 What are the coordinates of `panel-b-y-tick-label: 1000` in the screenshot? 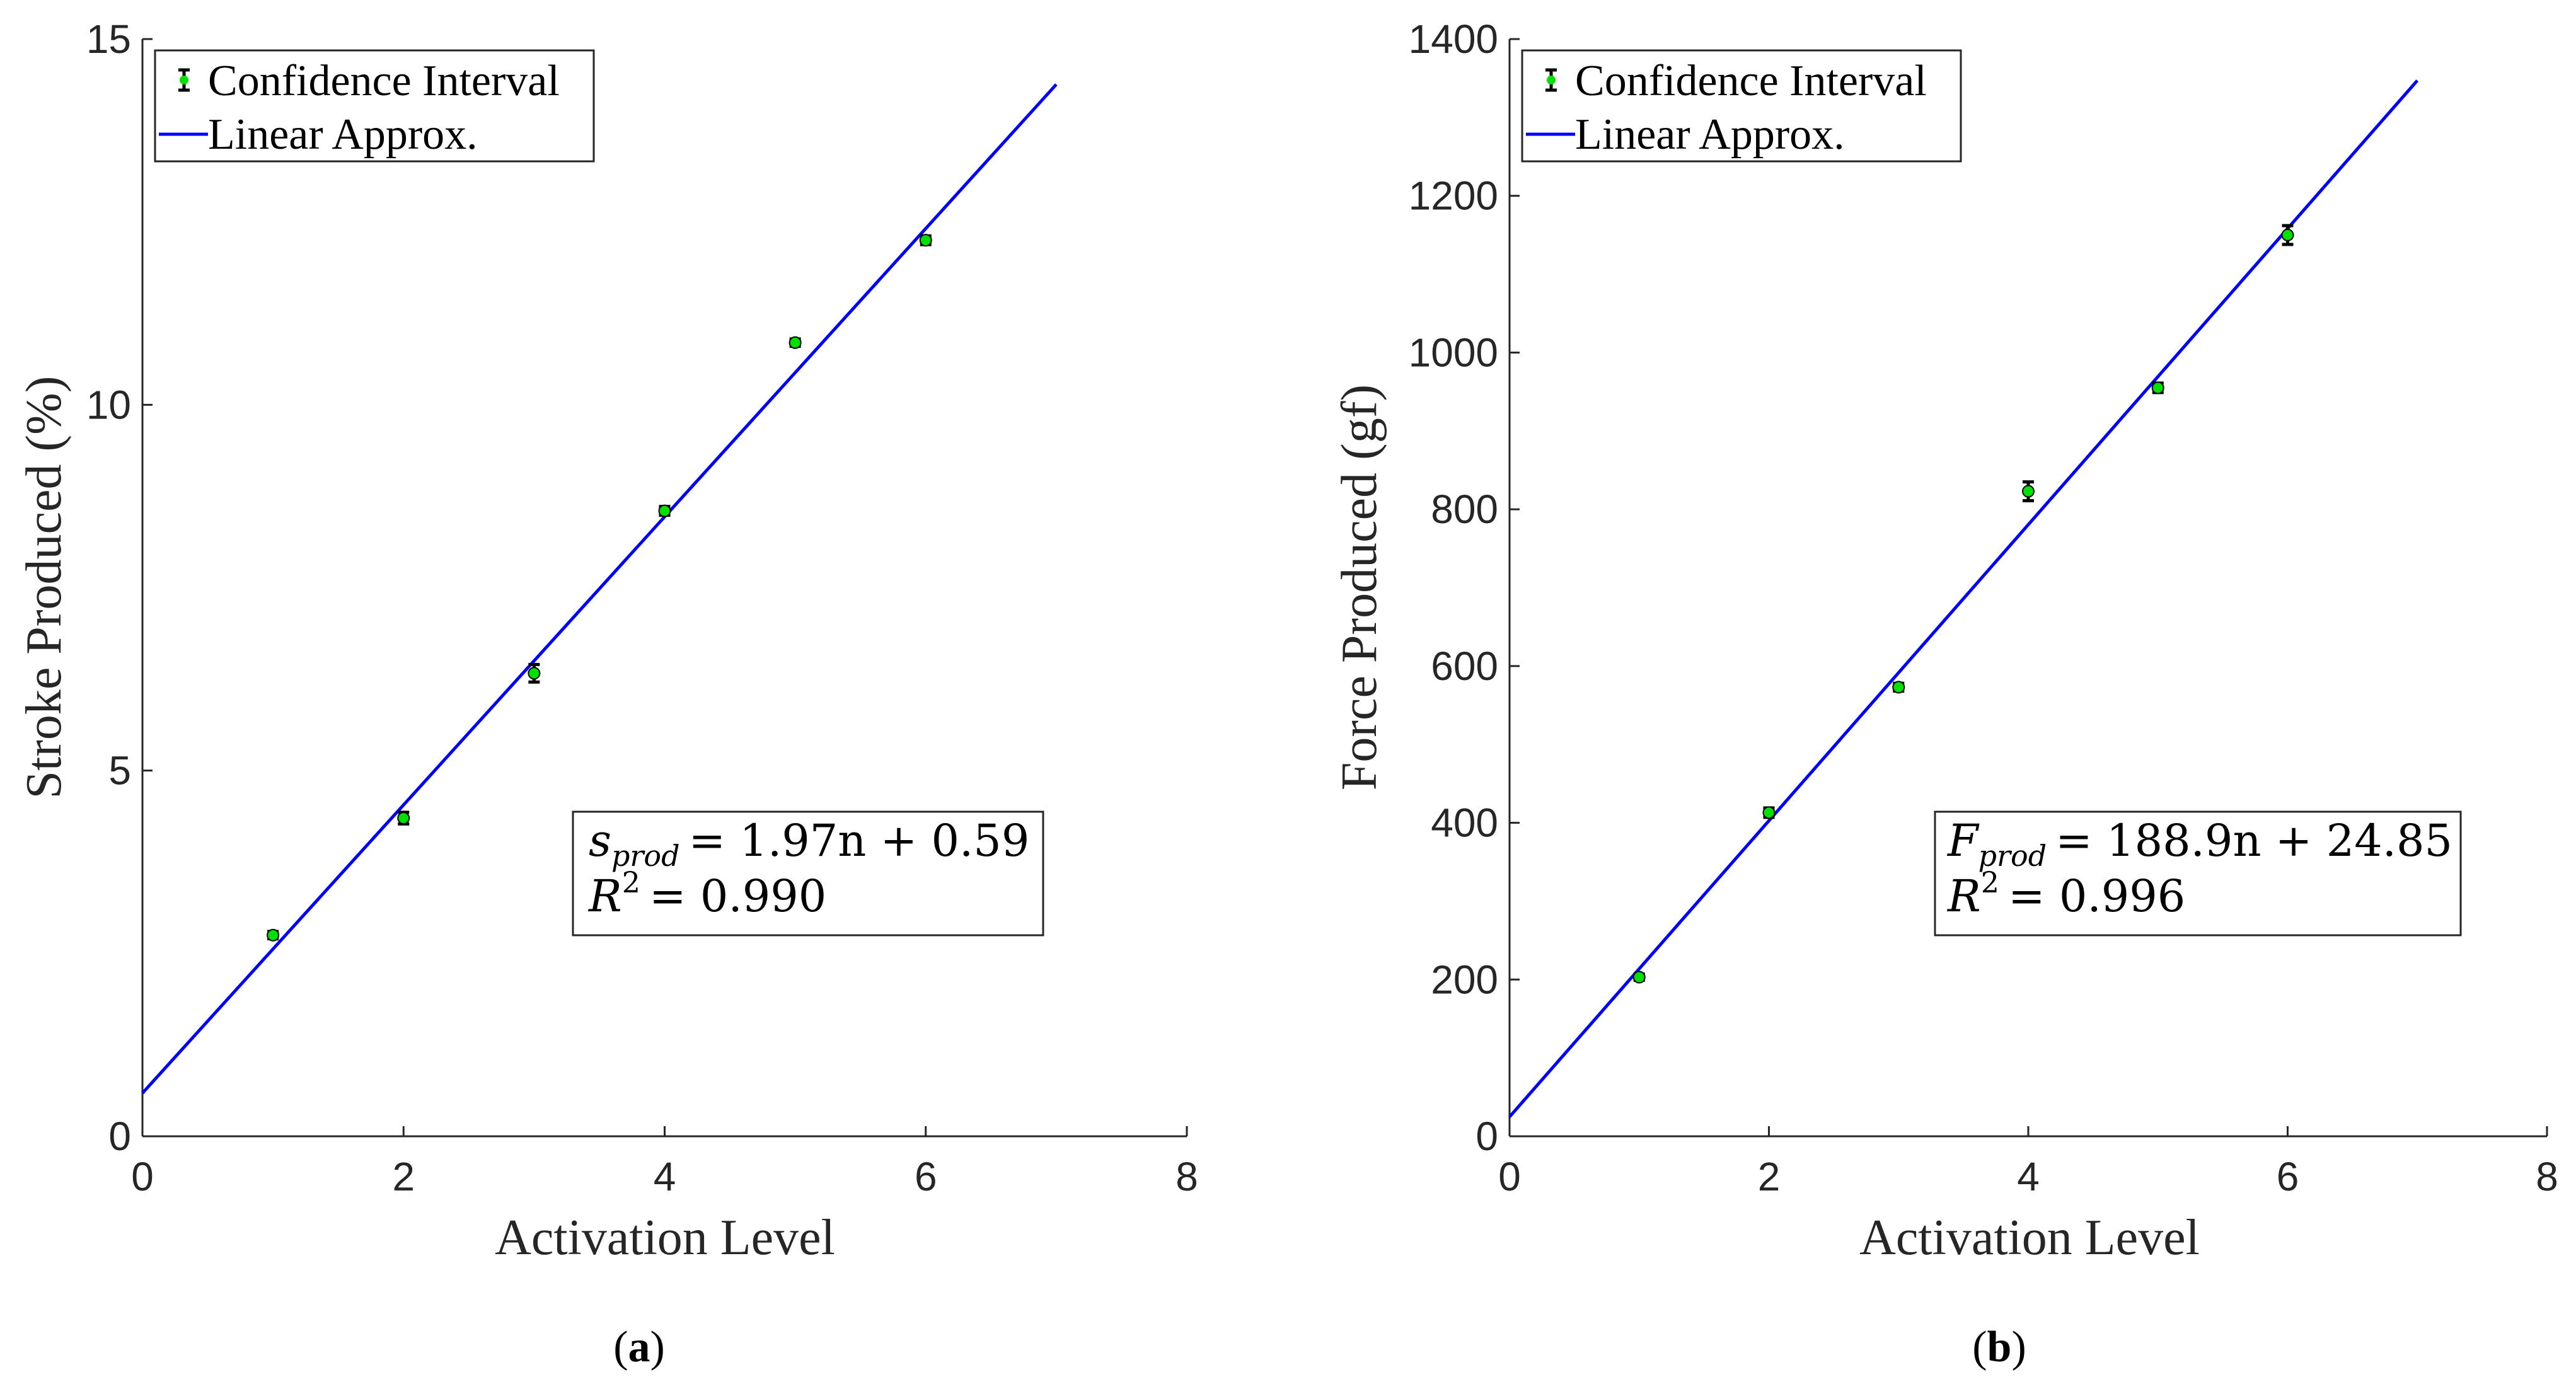 It's located at (1453, 352).